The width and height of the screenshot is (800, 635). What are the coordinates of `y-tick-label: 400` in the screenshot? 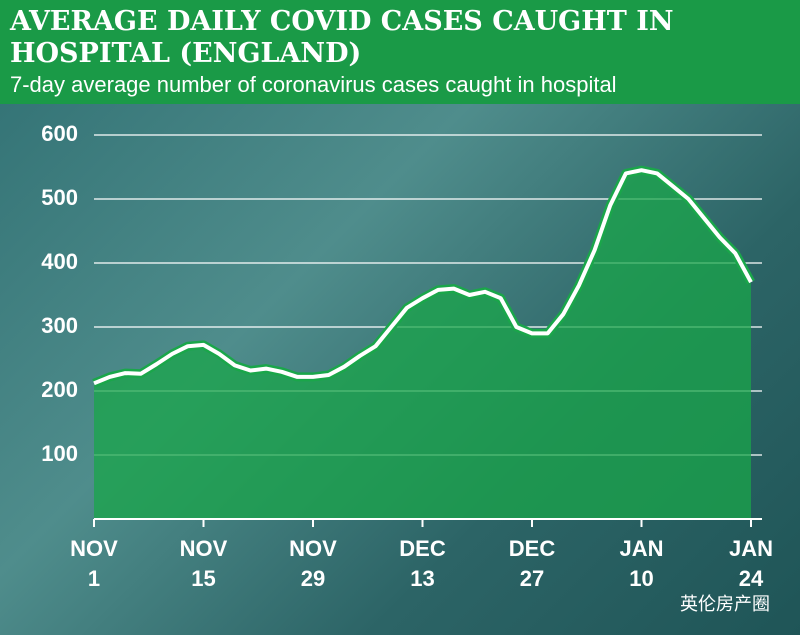 It's located at (59, 261).